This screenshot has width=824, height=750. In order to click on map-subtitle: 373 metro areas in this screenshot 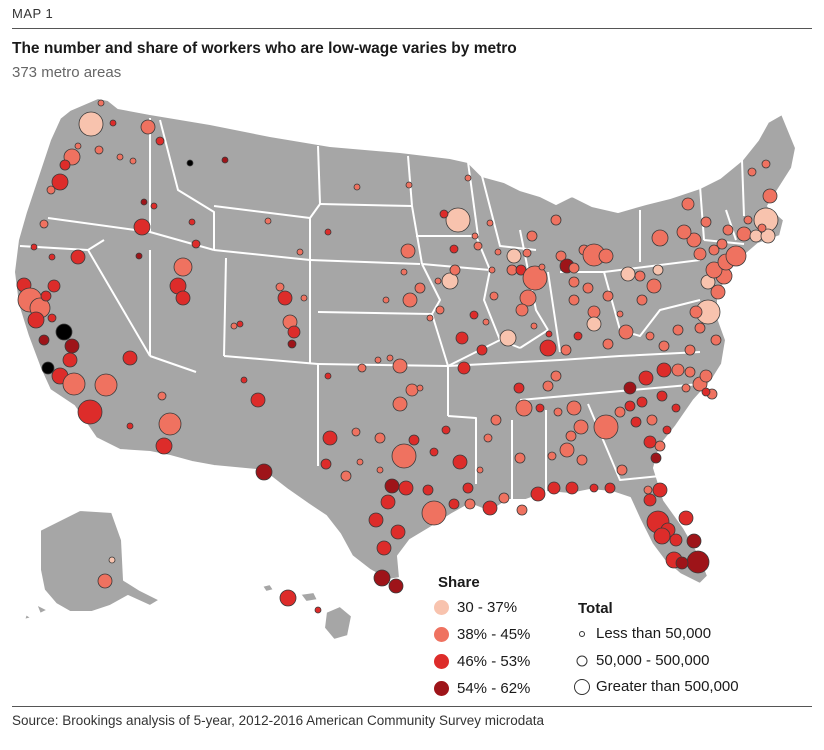, I will do `click(67, 72)`.